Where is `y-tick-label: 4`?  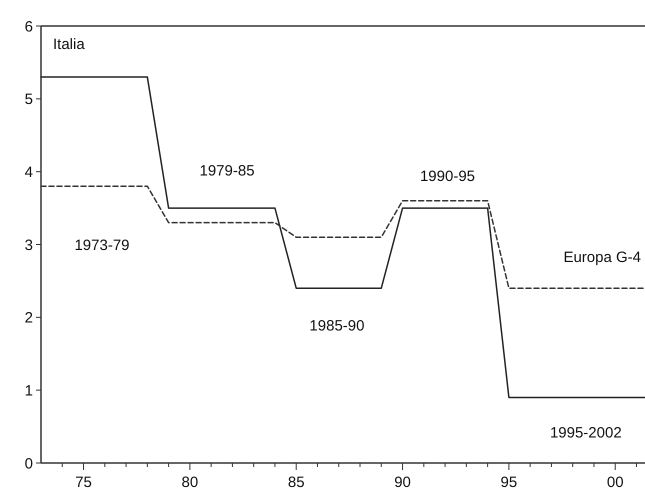
y-tick-label: 4 is located at coordinates (28, 172).